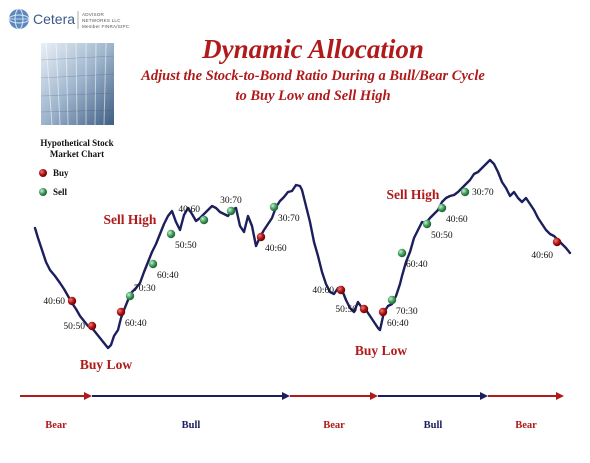 Image resolution: width=590 pixels, height=463 pixels. I want to click on logo-name: Cetera, so click(54, 19).